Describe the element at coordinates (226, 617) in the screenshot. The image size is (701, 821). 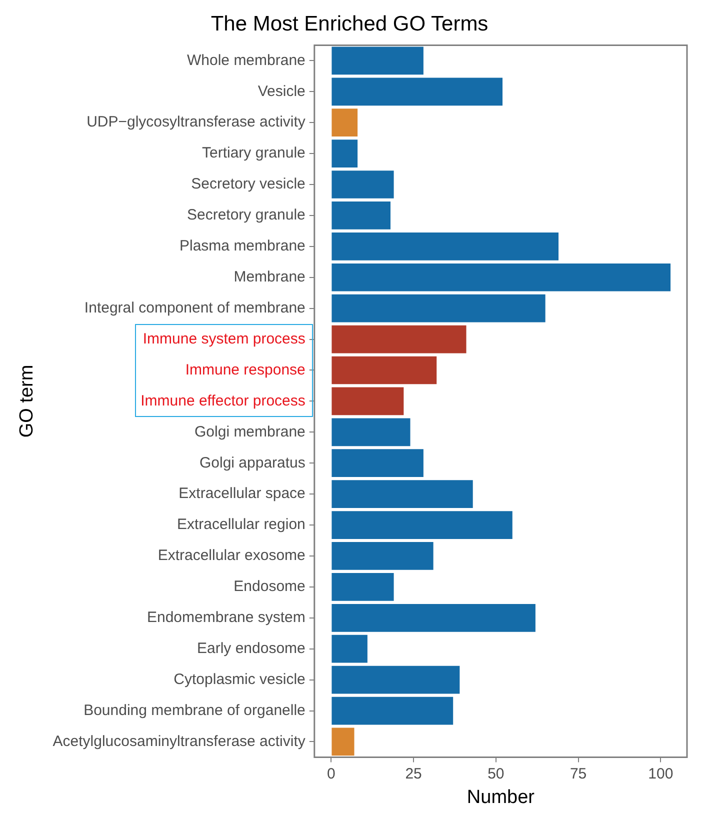
I see `y-tick-label: Endomembrane system` at that location.